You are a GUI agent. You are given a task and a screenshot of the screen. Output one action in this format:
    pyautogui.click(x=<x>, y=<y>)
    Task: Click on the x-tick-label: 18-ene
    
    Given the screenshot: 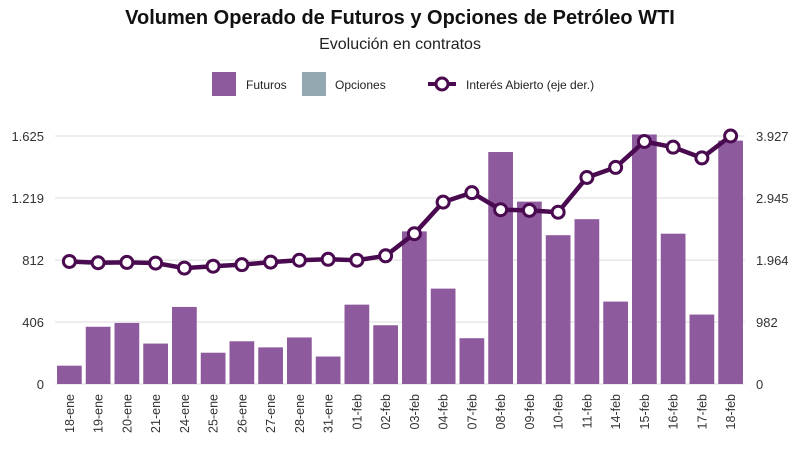 What is the action you would take?
    pyautogui.click(x=70, y=413)
    